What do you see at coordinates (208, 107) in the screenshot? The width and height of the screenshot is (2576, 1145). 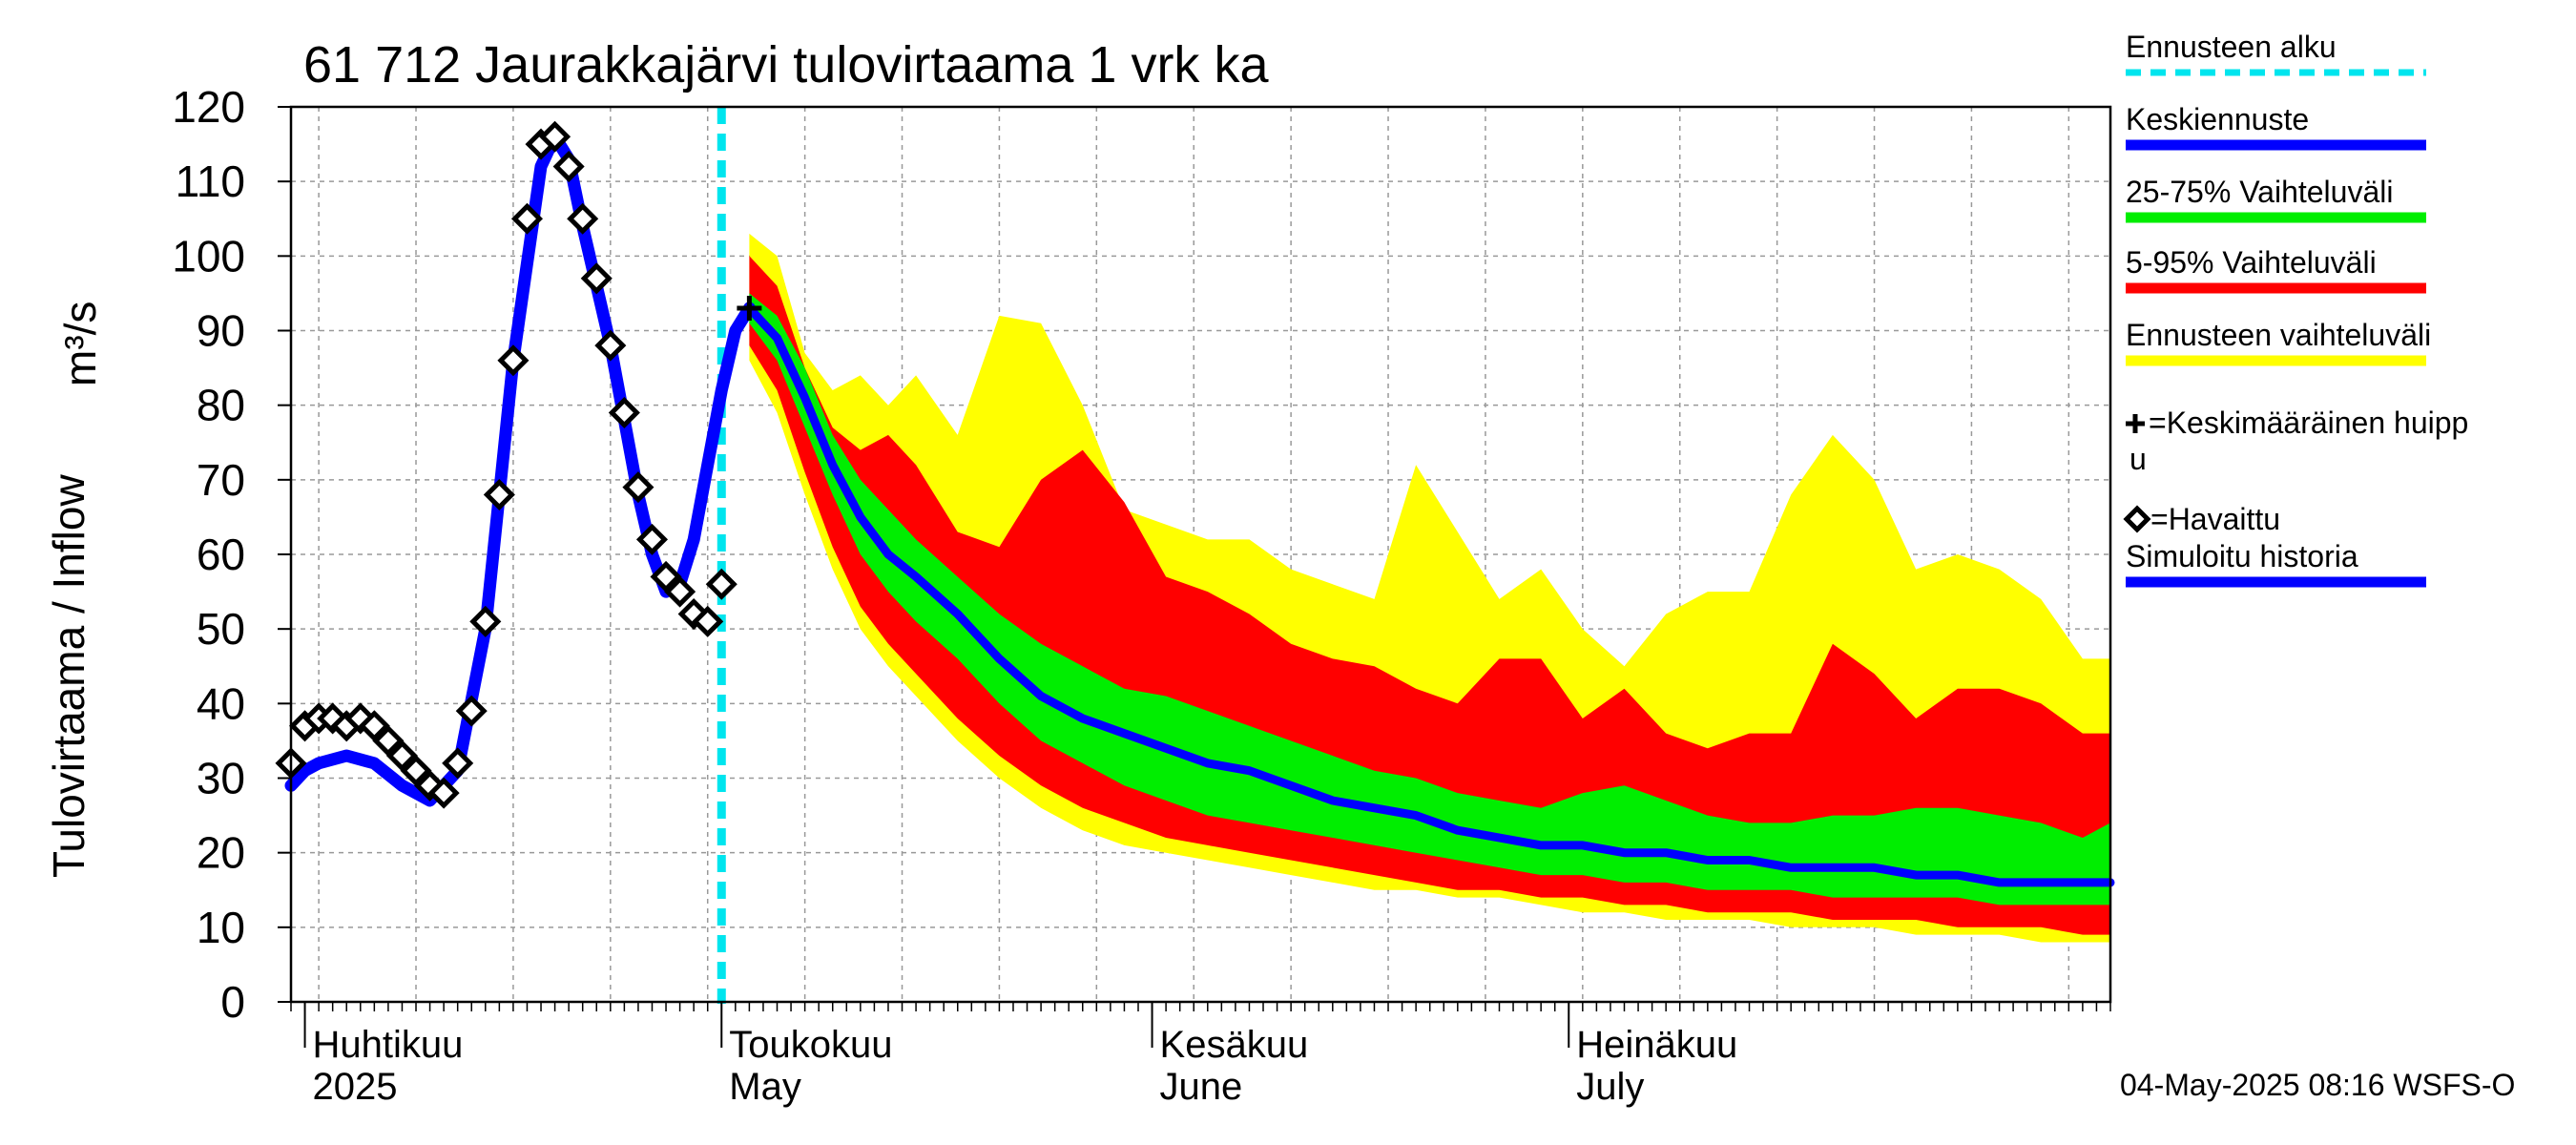 I see `y-tick-label: 120` at bounding box center [208, 107].